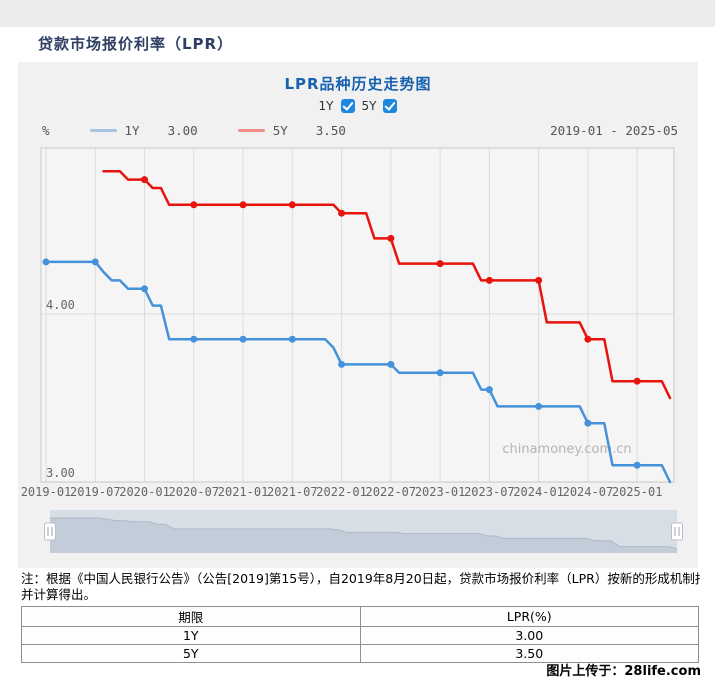 This screenshot has height=681, width=715. Describe the element at coordinates (280, 130) in the screenshot. I see `legend-name-5y: 5Y` at that location.